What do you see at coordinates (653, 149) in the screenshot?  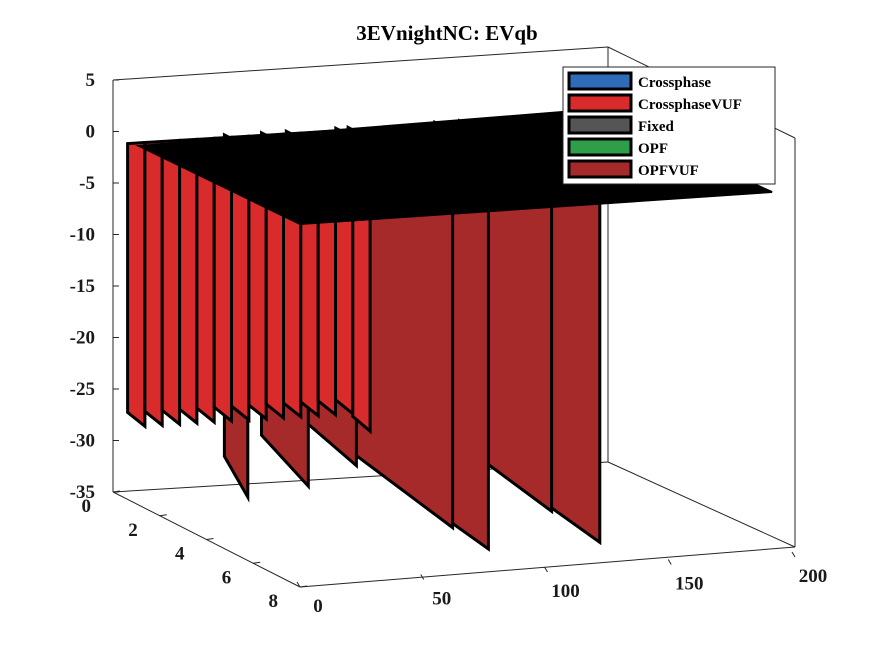 I see `legend-label: OPF` at bounding box center [653, 149].